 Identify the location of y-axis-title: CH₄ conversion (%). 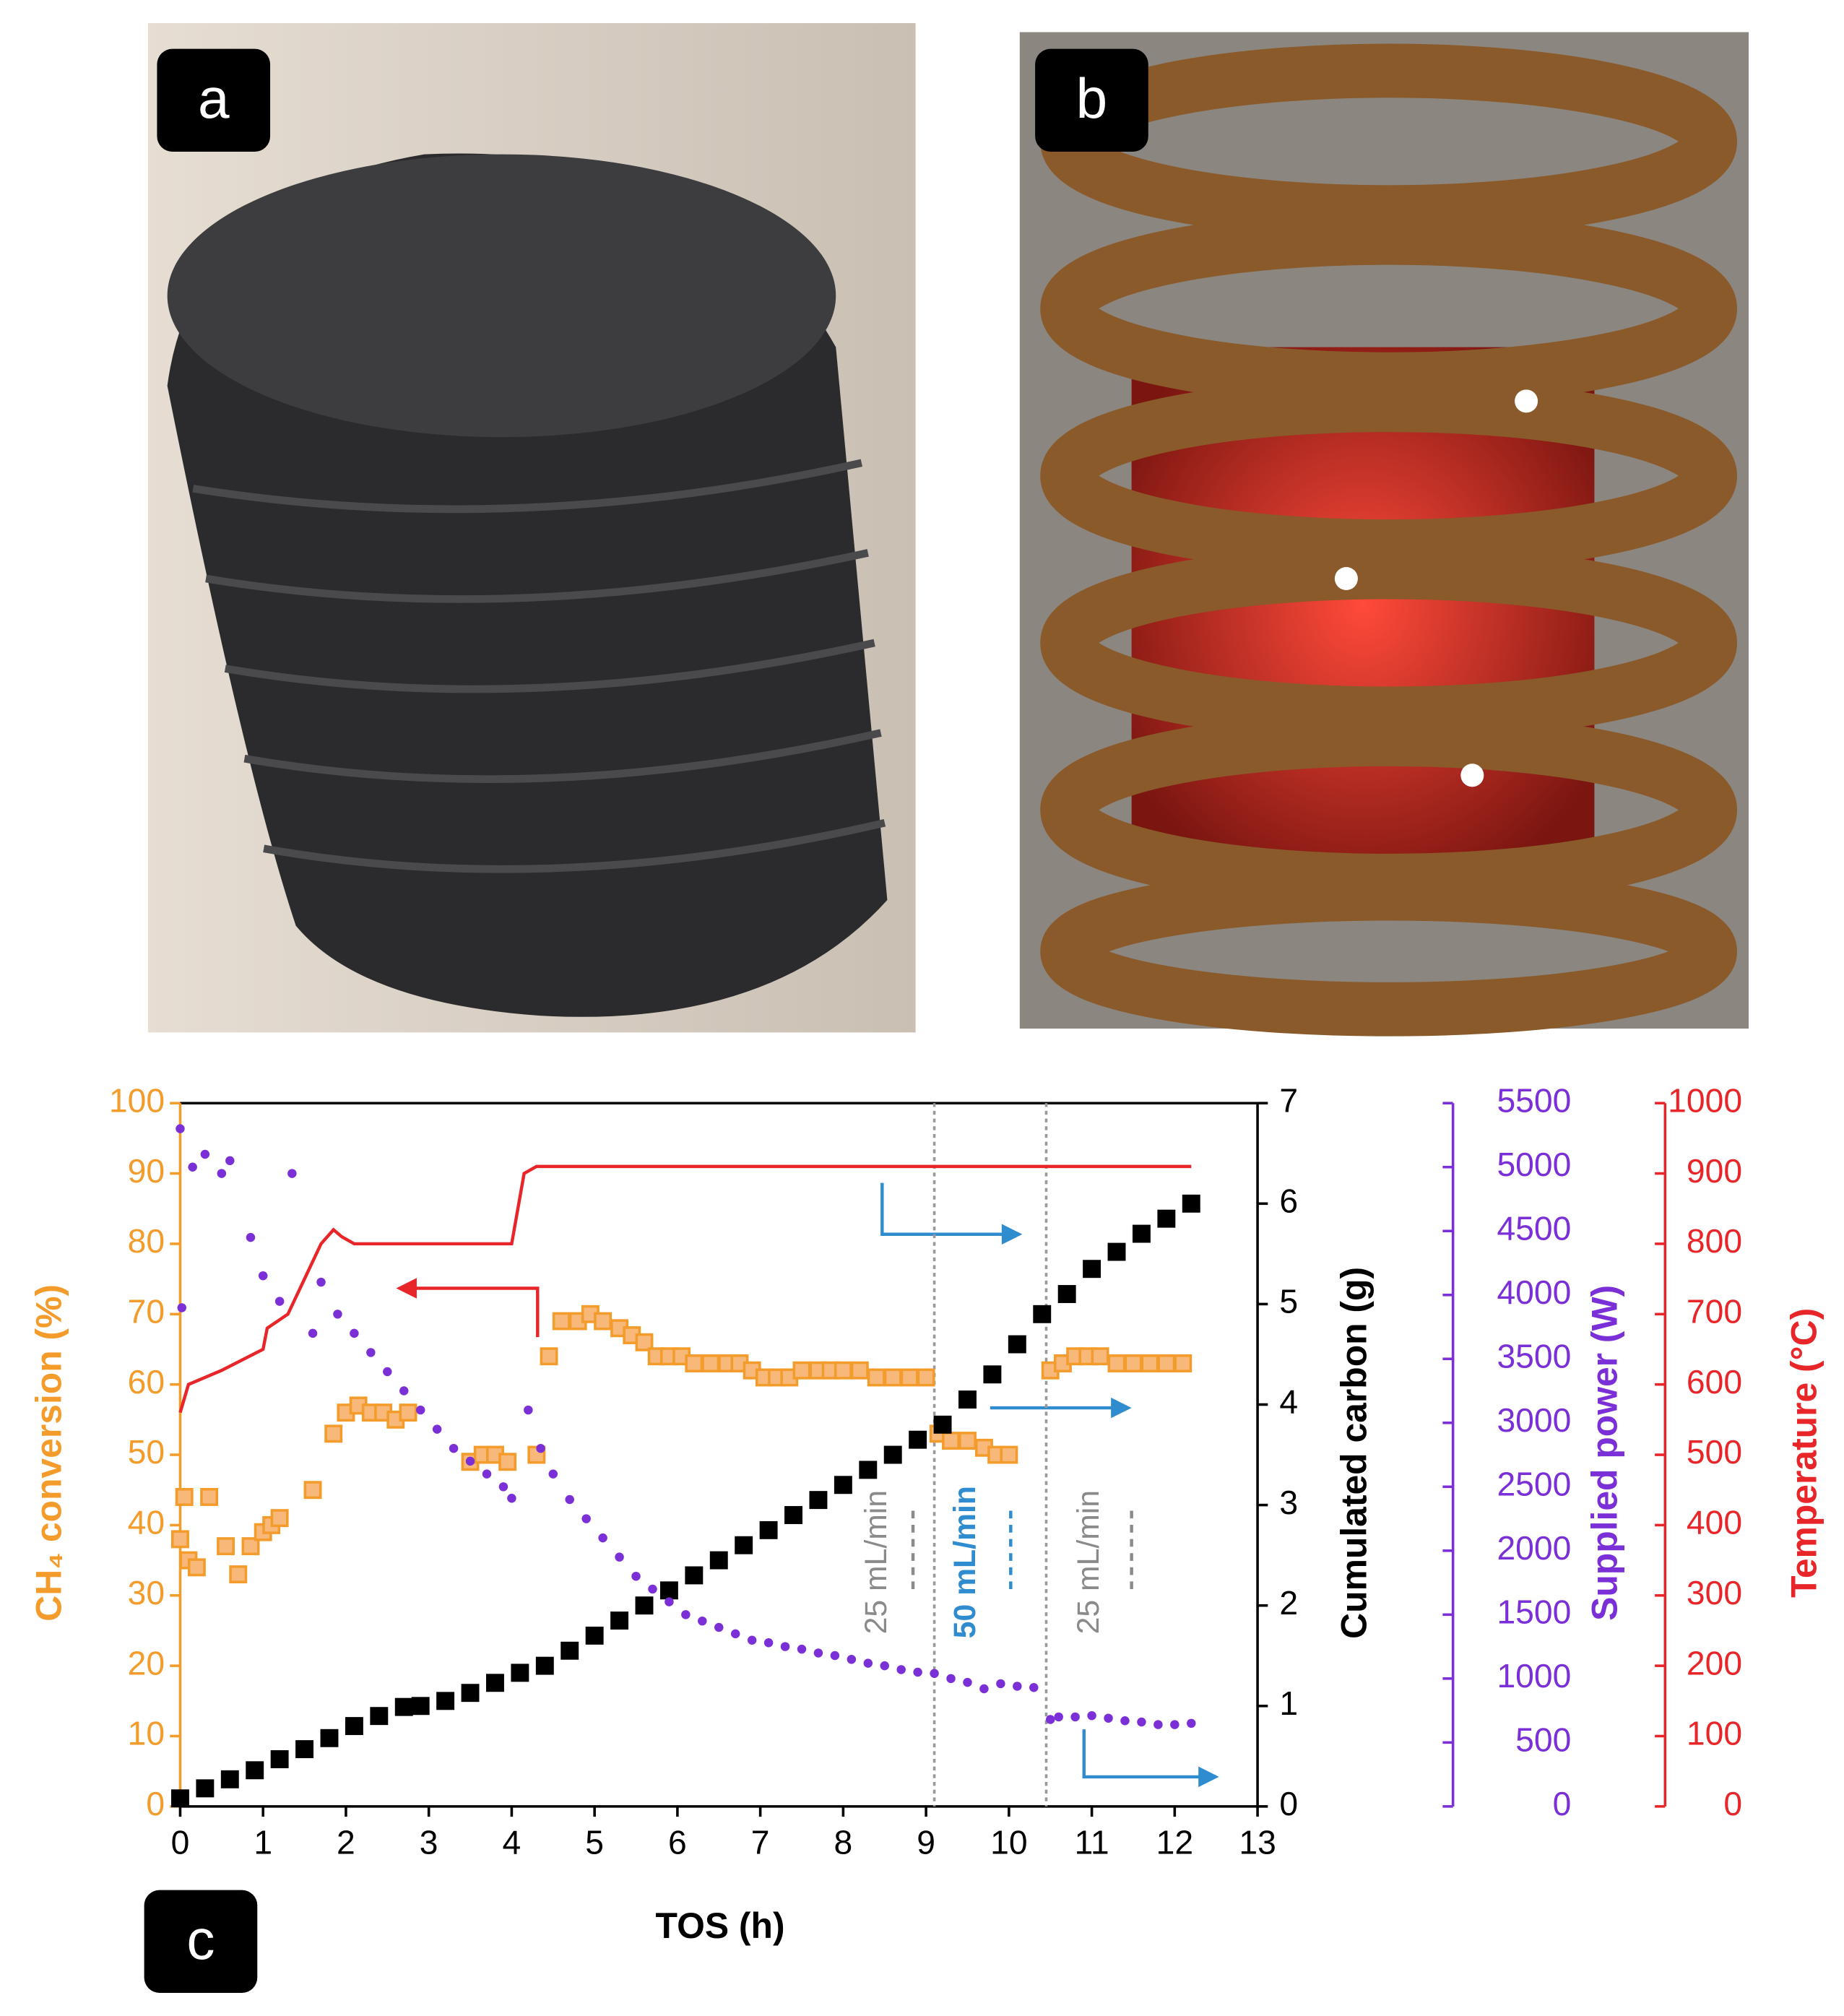
(49, 1453).